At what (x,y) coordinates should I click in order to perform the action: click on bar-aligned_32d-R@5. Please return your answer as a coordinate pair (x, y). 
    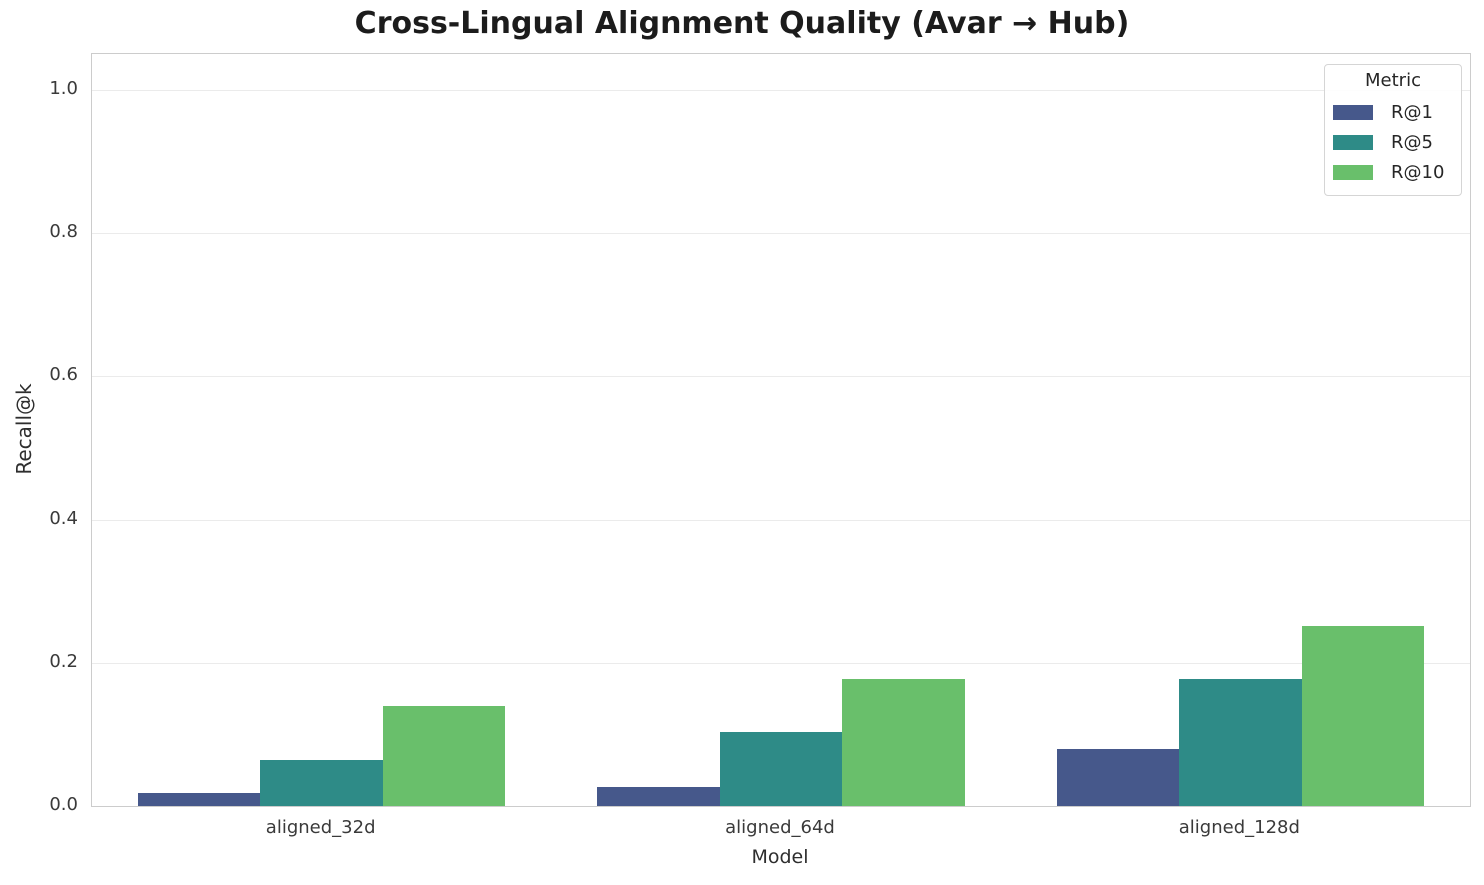
    Looking at the image, I should click on (321, 783).